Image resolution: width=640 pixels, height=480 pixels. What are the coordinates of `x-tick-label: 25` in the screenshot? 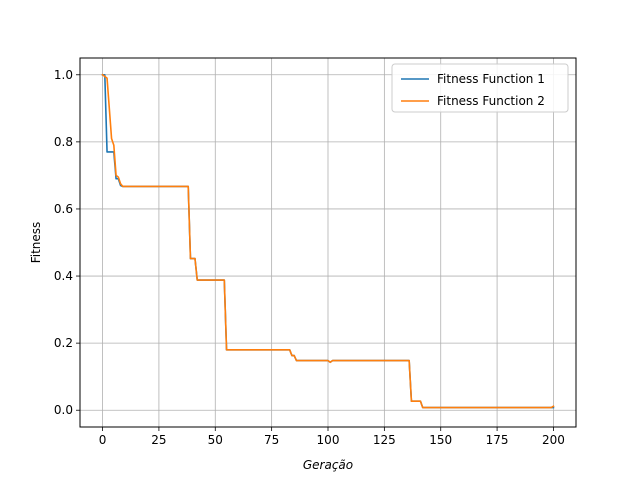 It's located at (158, 440).